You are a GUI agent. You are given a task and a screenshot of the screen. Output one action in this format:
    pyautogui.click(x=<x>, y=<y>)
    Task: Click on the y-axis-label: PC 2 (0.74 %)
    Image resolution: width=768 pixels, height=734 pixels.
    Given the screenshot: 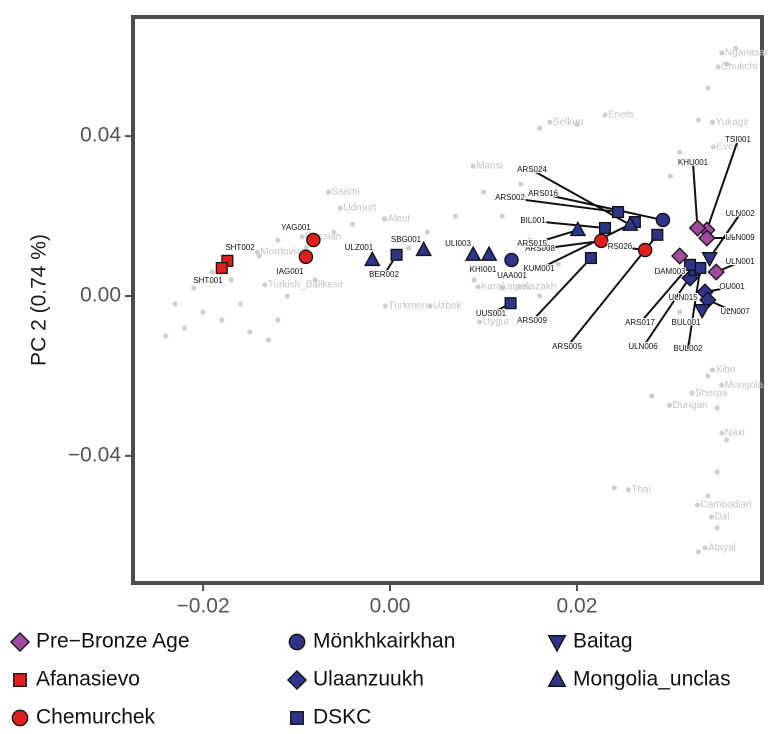 What is the action you would take?
    pyautogui.click(x=39, y=300)
    